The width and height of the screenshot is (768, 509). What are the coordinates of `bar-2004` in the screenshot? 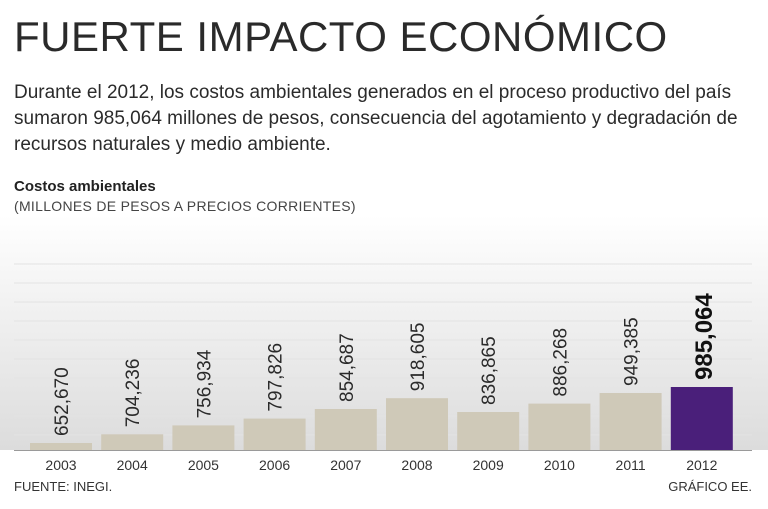 It's located at (132, 442).